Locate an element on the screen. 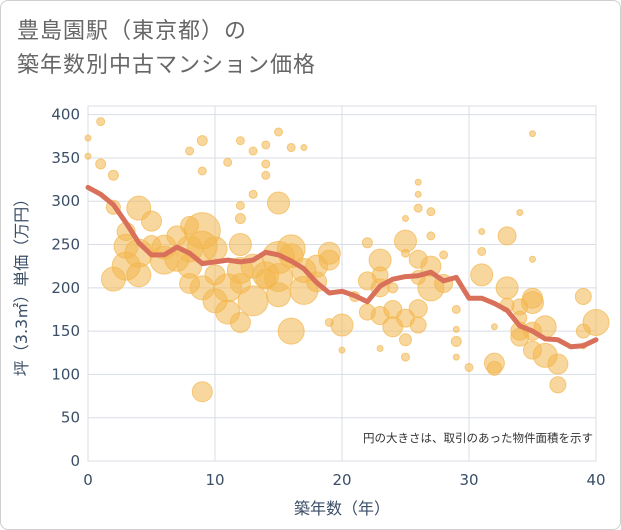  x-tick-label: 20 is located at coordinates (341, 480).